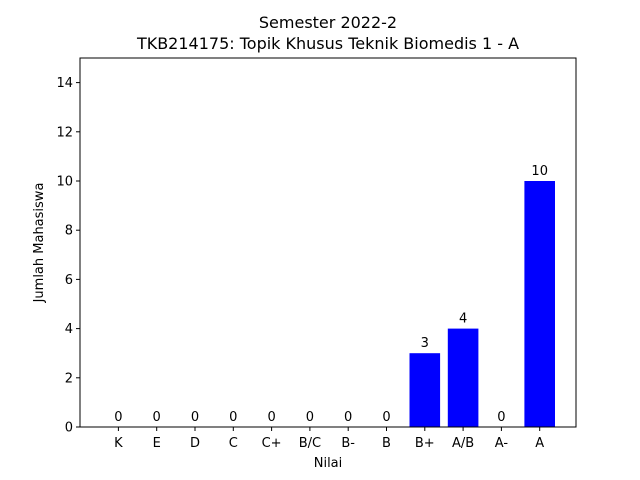  What do you see at coordinates (425, 443) in the screenshot?
I see `x-tick-label: B+` at bounding box center [425, 443].